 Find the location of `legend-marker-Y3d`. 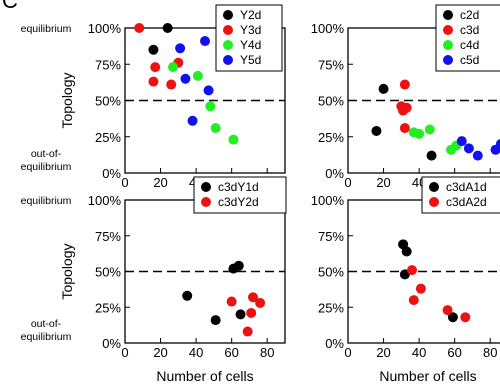

legend-marker-Y3d is located at coordinates (228, 30).